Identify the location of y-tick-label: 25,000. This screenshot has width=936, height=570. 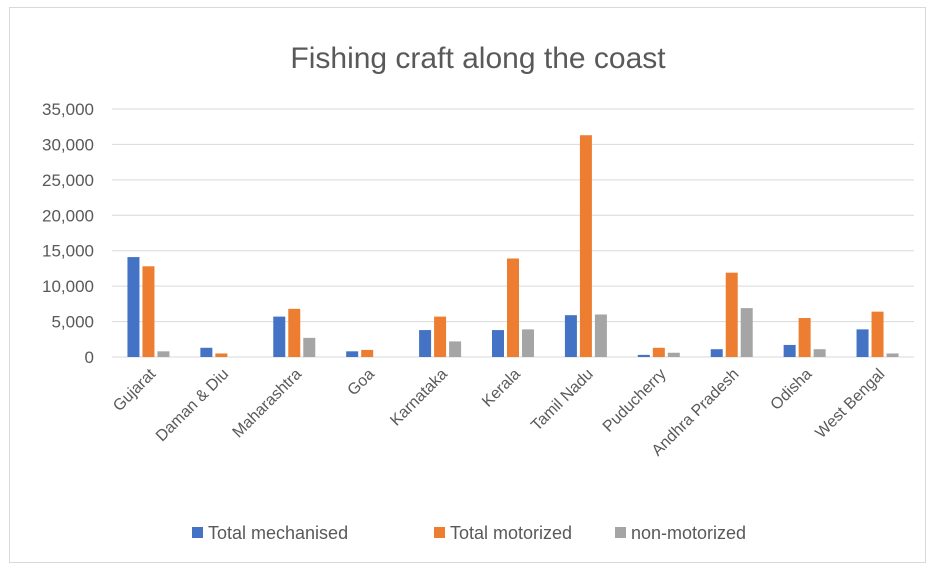
(68, 180).